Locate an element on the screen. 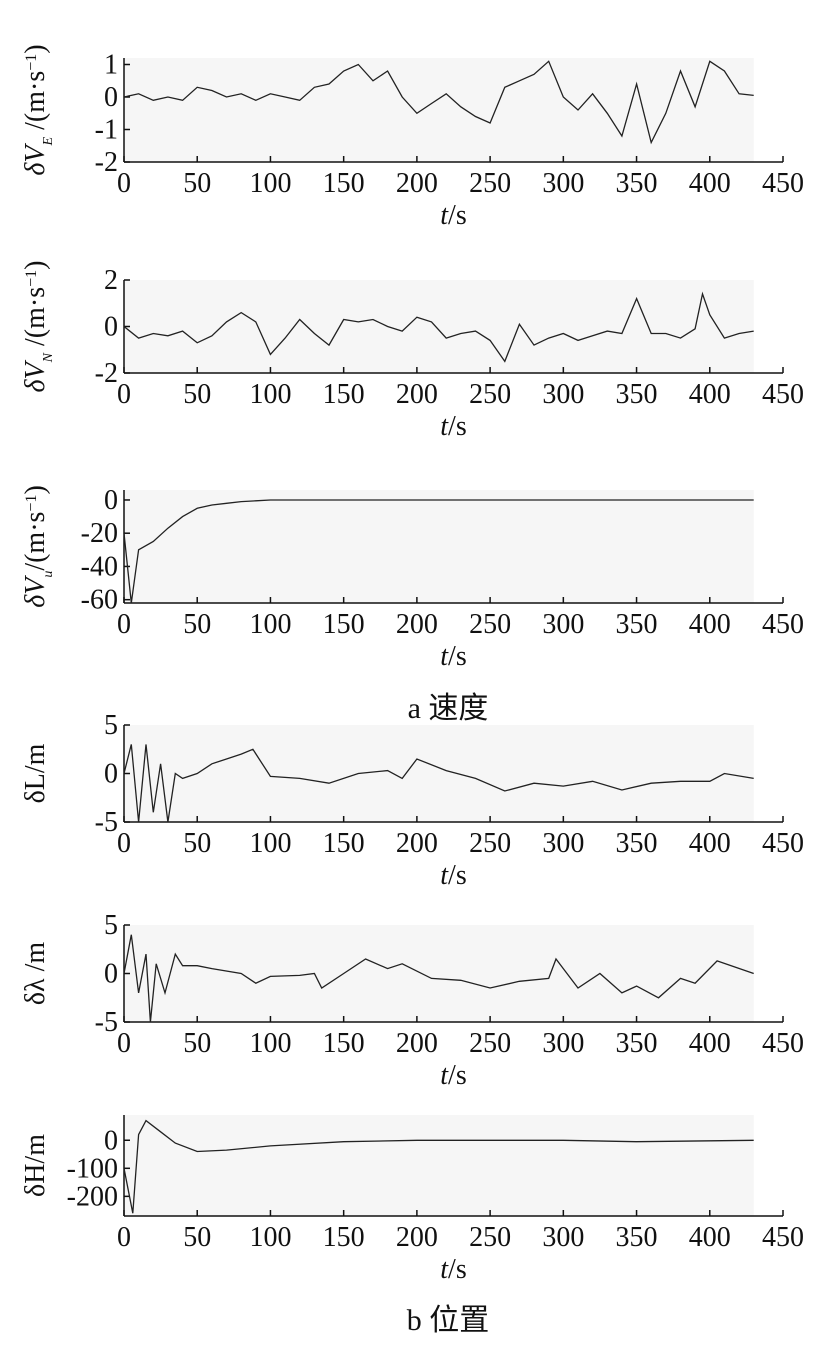 The image size is (813, 1346). y-label-part: u is located at coordinates (48, 574).